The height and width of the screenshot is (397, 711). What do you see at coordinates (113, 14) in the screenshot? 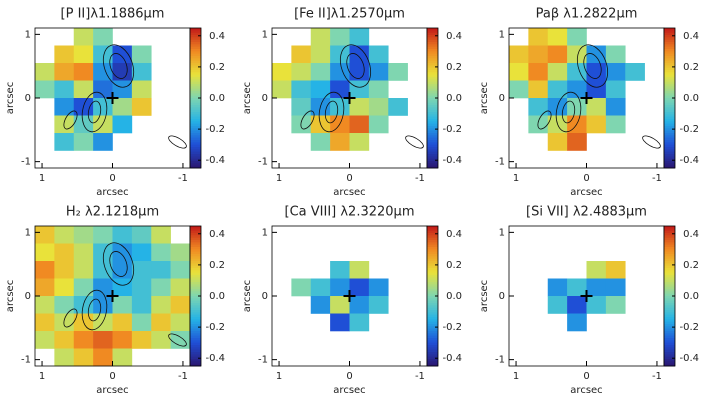
I see `panel-title: [P II]λ1.1886μm` at bounding box center [113, 14].